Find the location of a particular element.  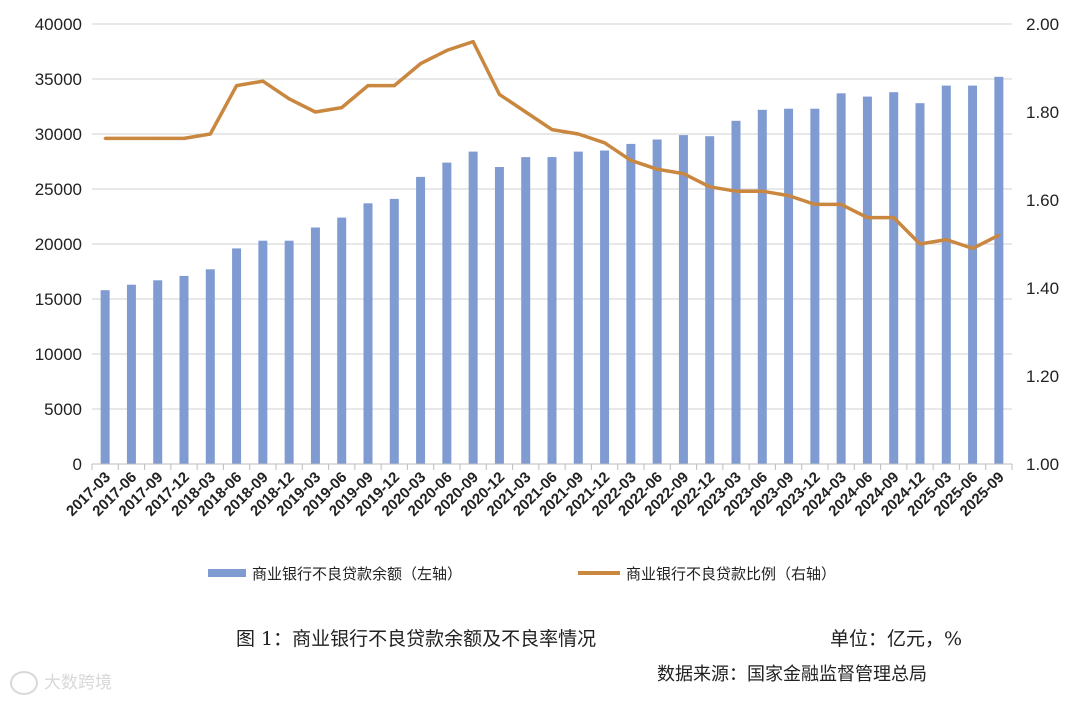

watermark-logo-icon is located at coordinates (24, 683).